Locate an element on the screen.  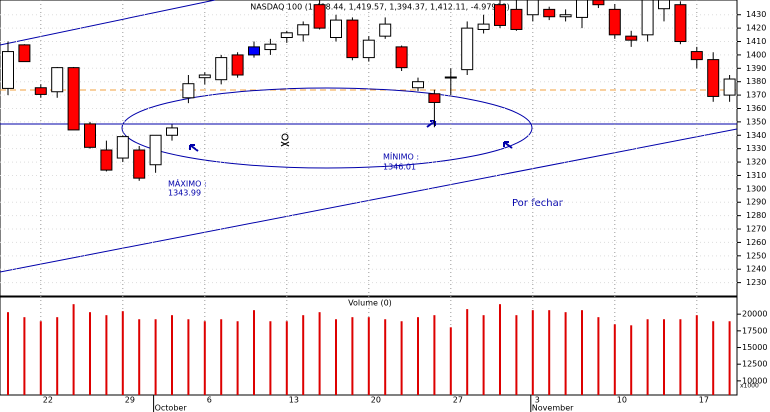
y-tick-label: 1400 is located at coordinates (756, 54).